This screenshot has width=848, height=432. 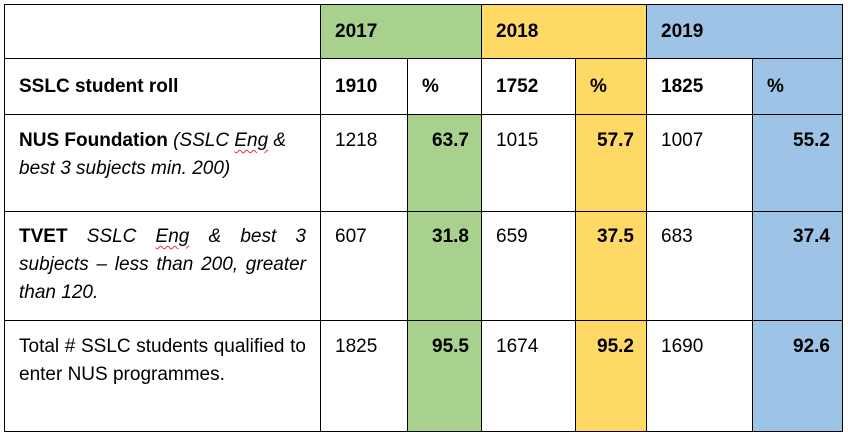 I want to click on foundation-pct-2019: 55.2, so click(x=797, y=163).